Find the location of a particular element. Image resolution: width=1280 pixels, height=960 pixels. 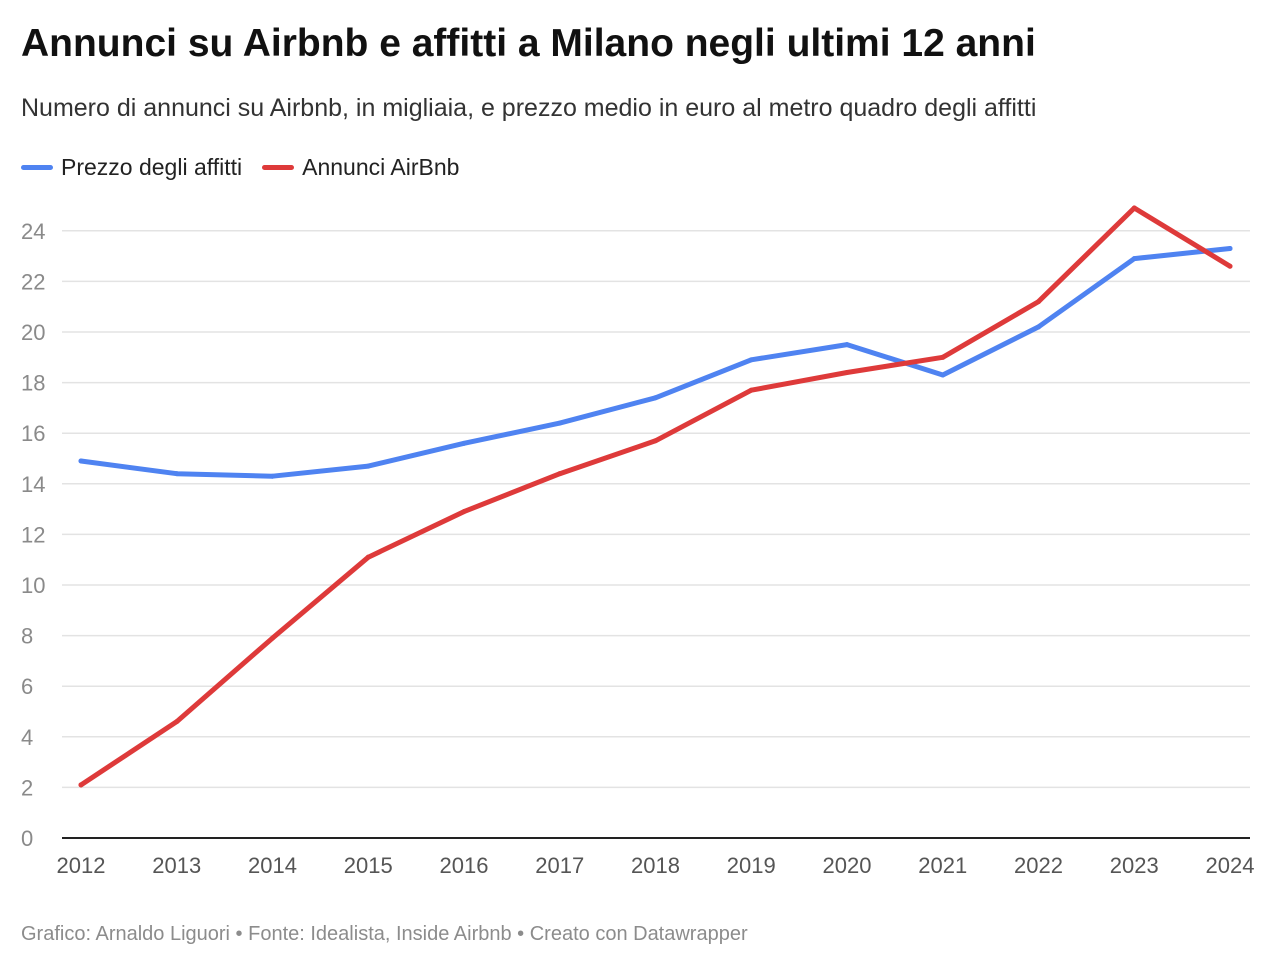

y-tick-label-8: 8 is located at coordinates (27, 636).